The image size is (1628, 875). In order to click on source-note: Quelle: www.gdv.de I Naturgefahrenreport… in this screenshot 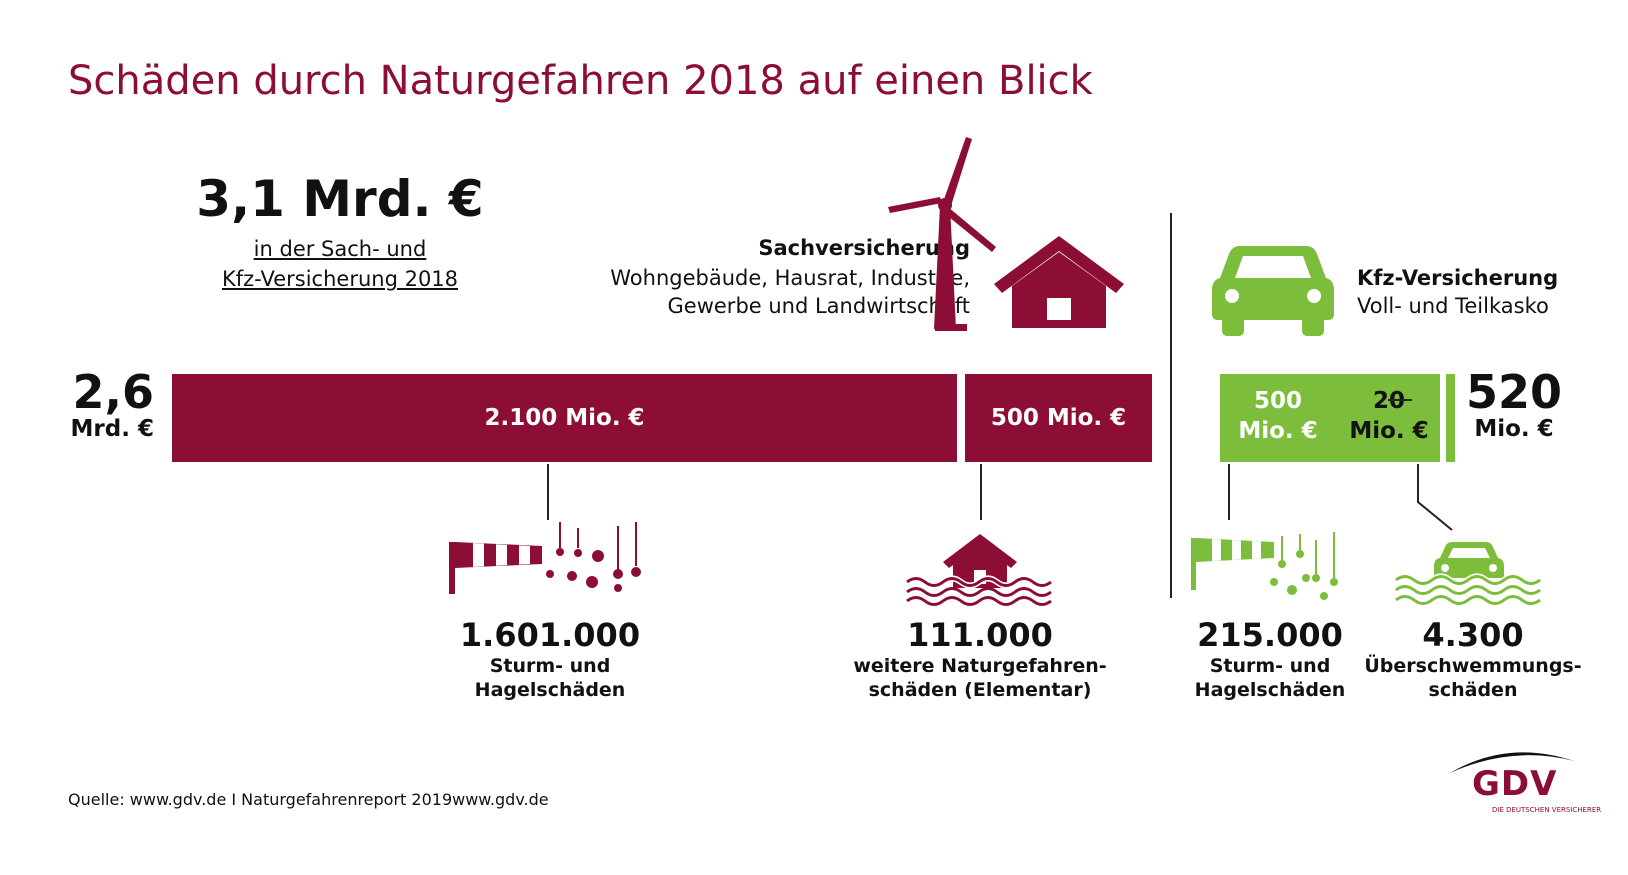, I will do `click(308, 799)`.